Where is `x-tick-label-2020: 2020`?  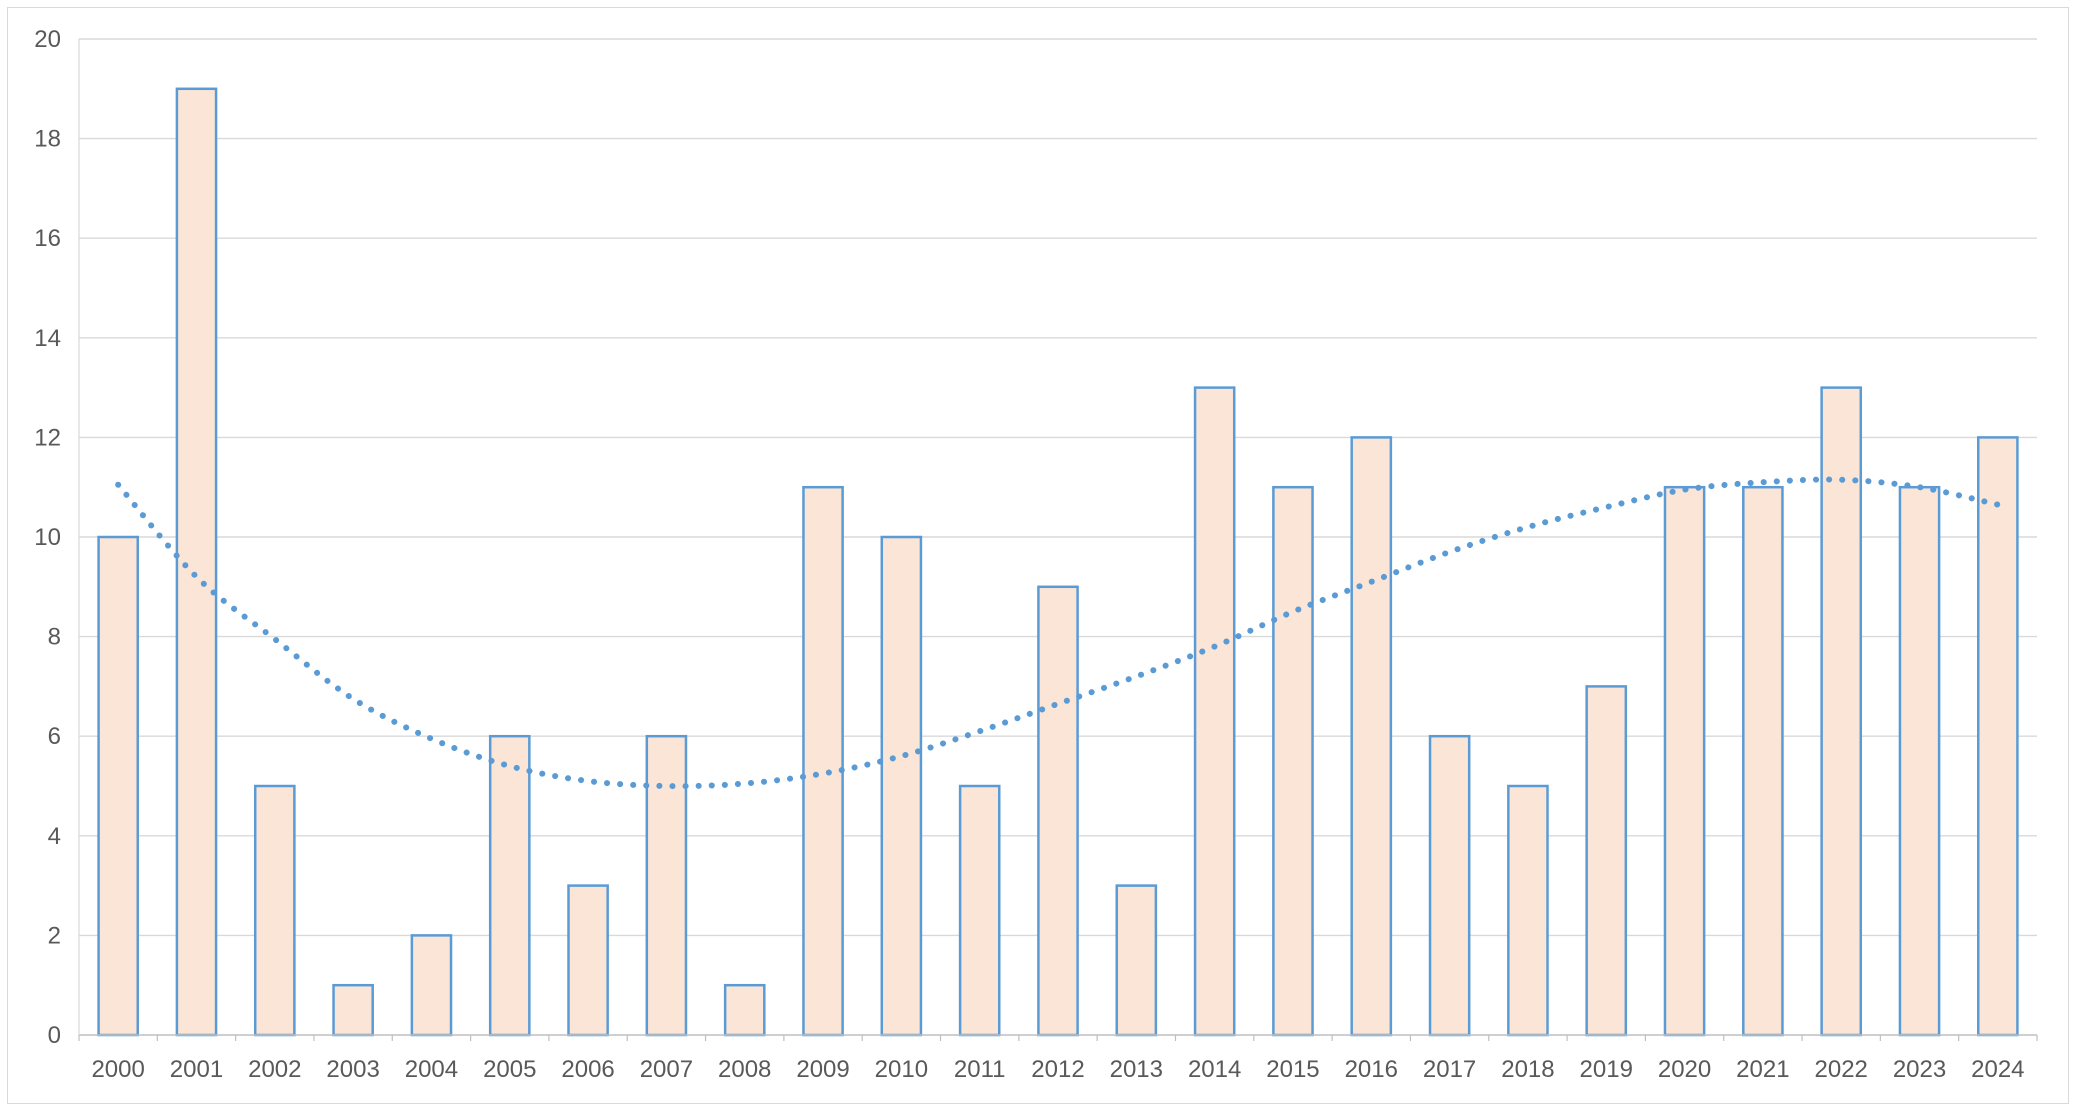 x-tick-label-2020: 2020 is located at coordinates (1684, 1069).